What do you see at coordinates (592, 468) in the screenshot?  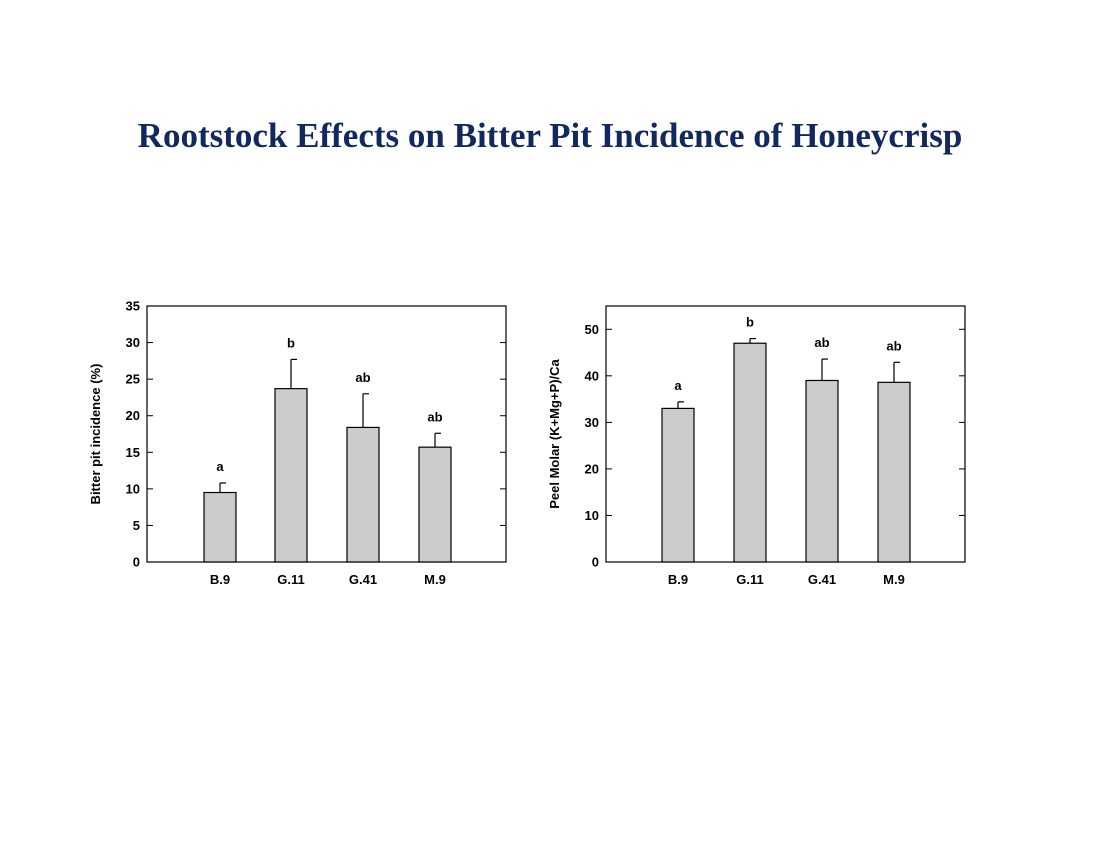 I see `peel-molar-y-tick-label: 20` at bounding box center [592, 468].